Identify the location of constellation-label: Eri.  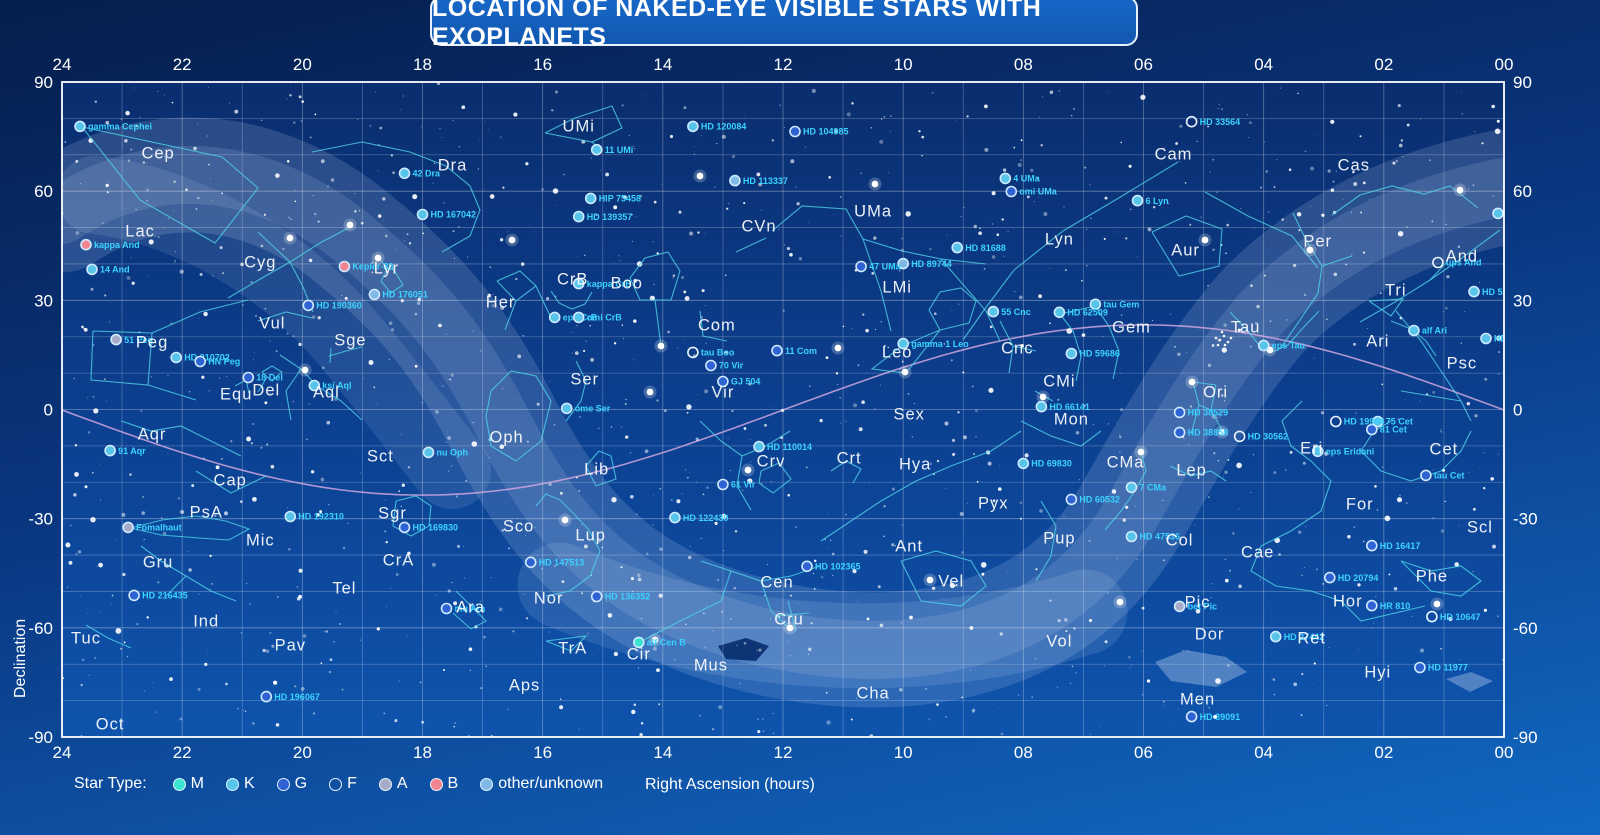
(1311, 449).